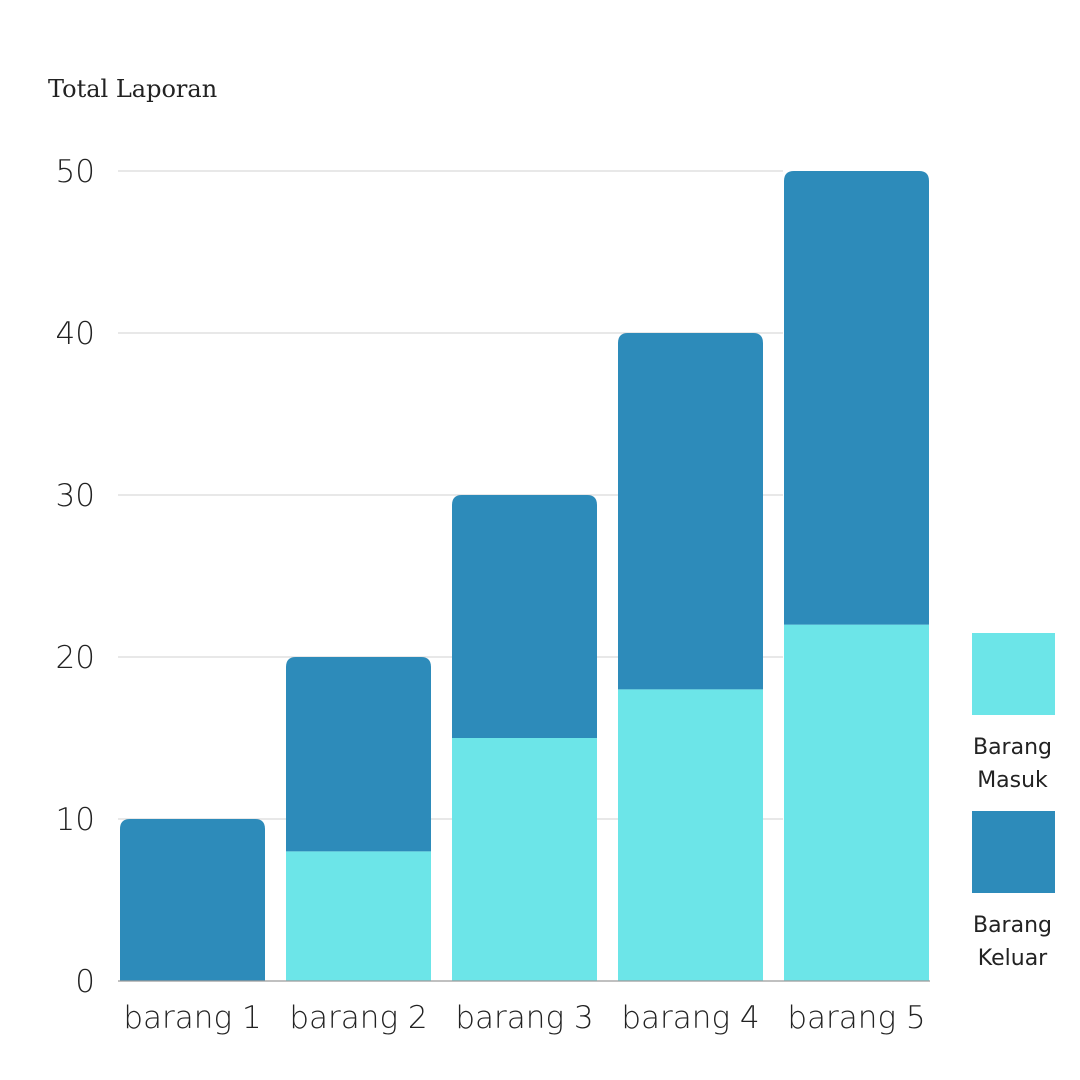  Describe the element at coordinates (358, 916) in the screenshot. I see `bar-barang-2-barang-masuk` at that location.